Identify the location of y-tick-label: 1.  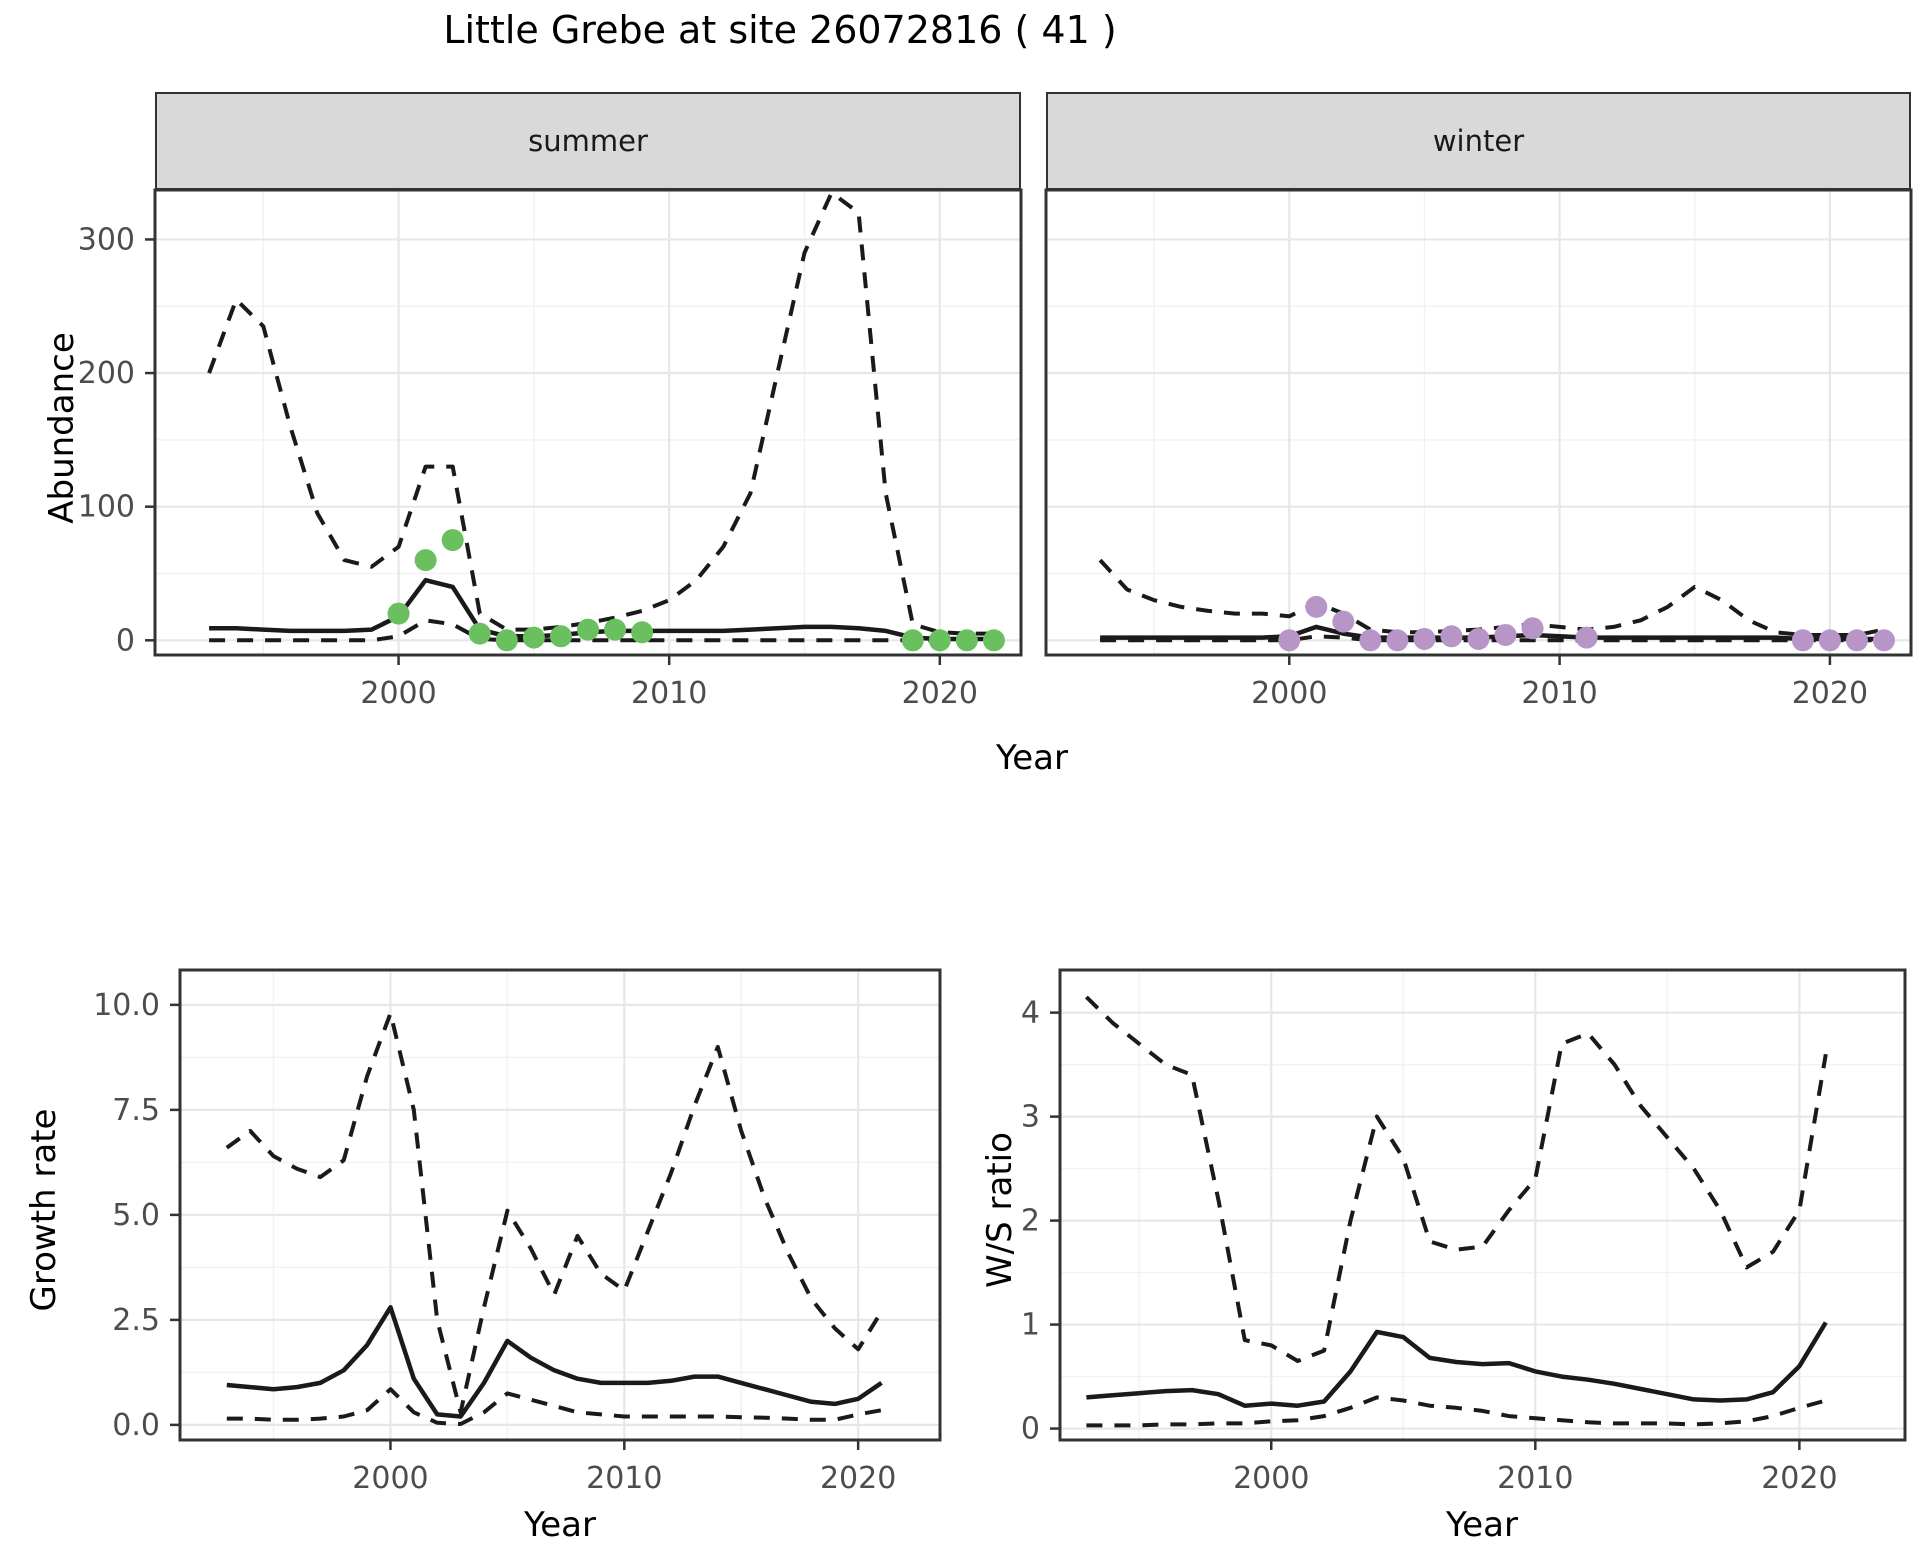
(1030, 1325).